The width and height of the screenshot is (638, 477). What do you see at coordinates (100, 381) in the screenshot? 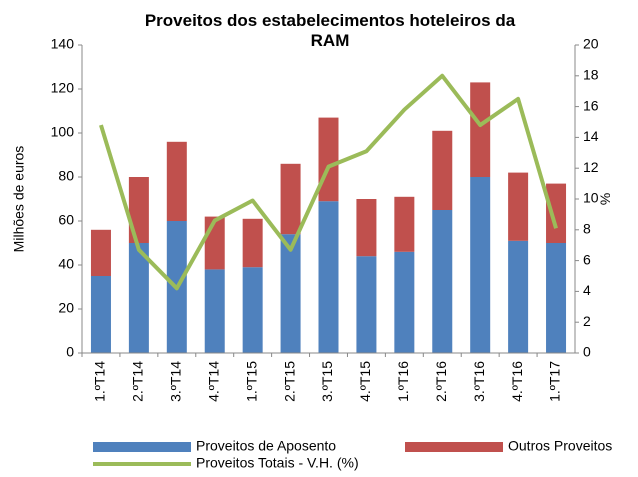
I see `x-tick-label: 1.ºT14` at bounding box center [100, 381].